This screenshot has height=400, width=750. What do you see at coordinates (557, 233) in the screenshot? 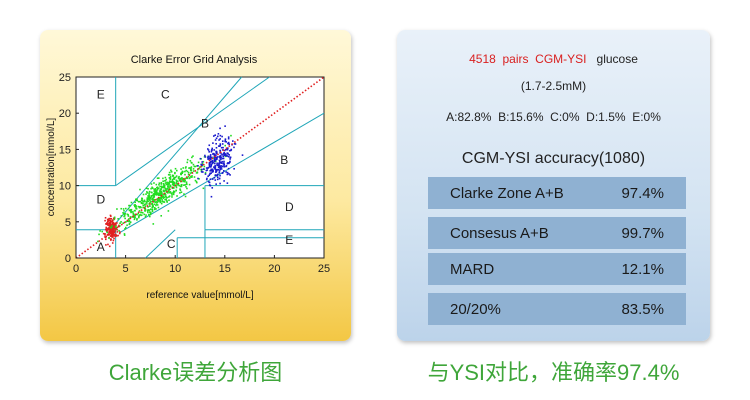
I see `metric-row-consensus: Consesus A+B 99.7%` at bounding box center [557, 233].